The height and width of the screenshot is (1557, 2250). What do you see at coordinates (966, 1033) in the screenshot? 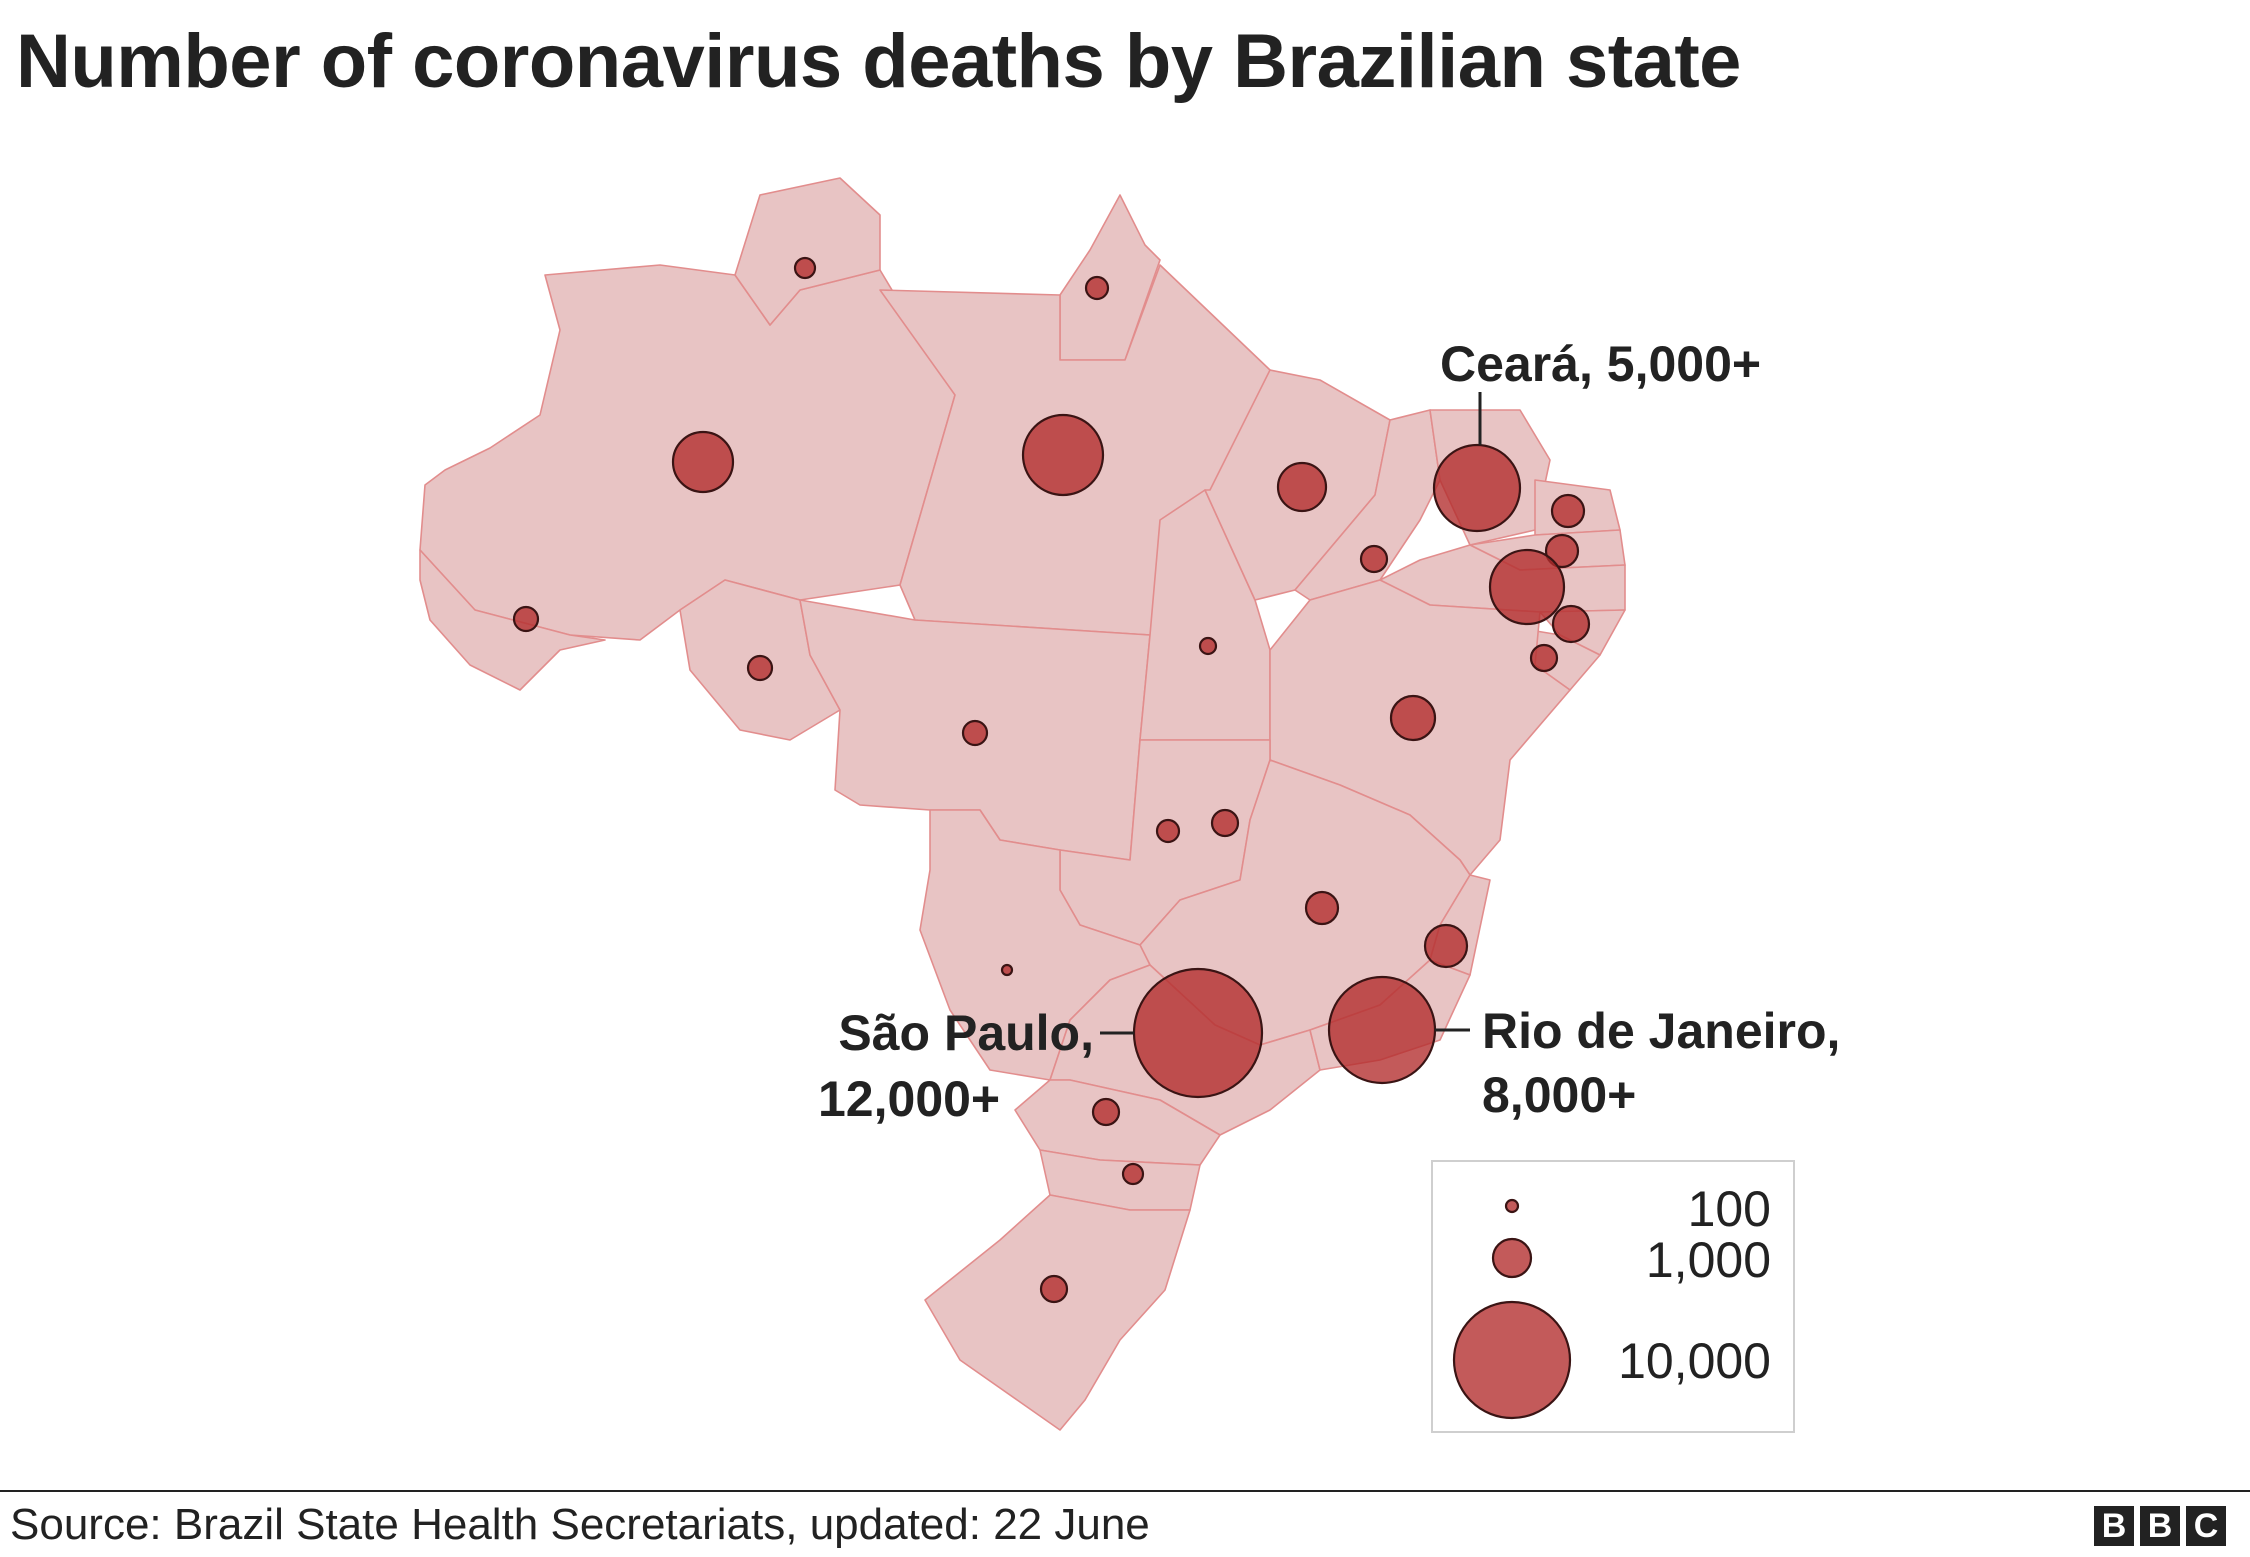
I see `sao-paulo-label-line1: São Paulo,` at bounding box center [966, 1033].